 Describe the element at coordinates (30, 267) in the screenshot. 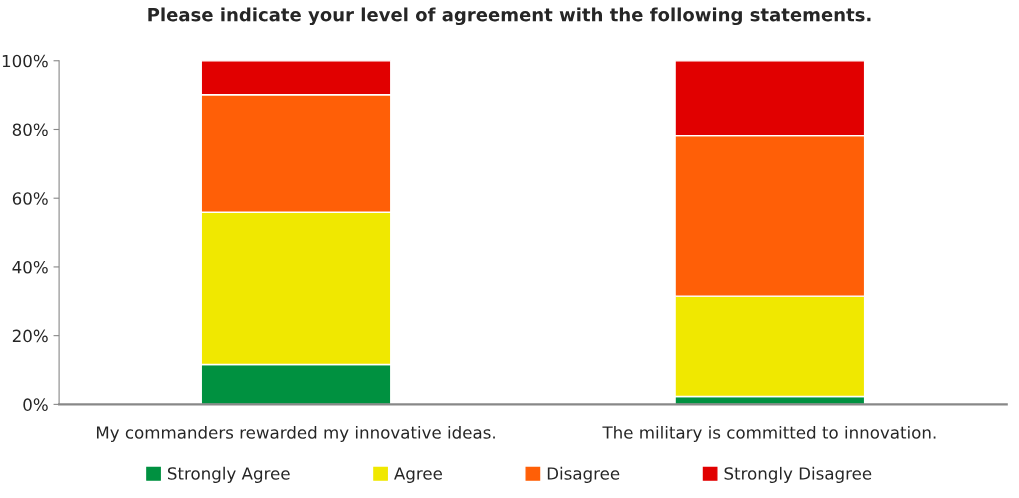

I see `y-tick-label: 40%` at that location.